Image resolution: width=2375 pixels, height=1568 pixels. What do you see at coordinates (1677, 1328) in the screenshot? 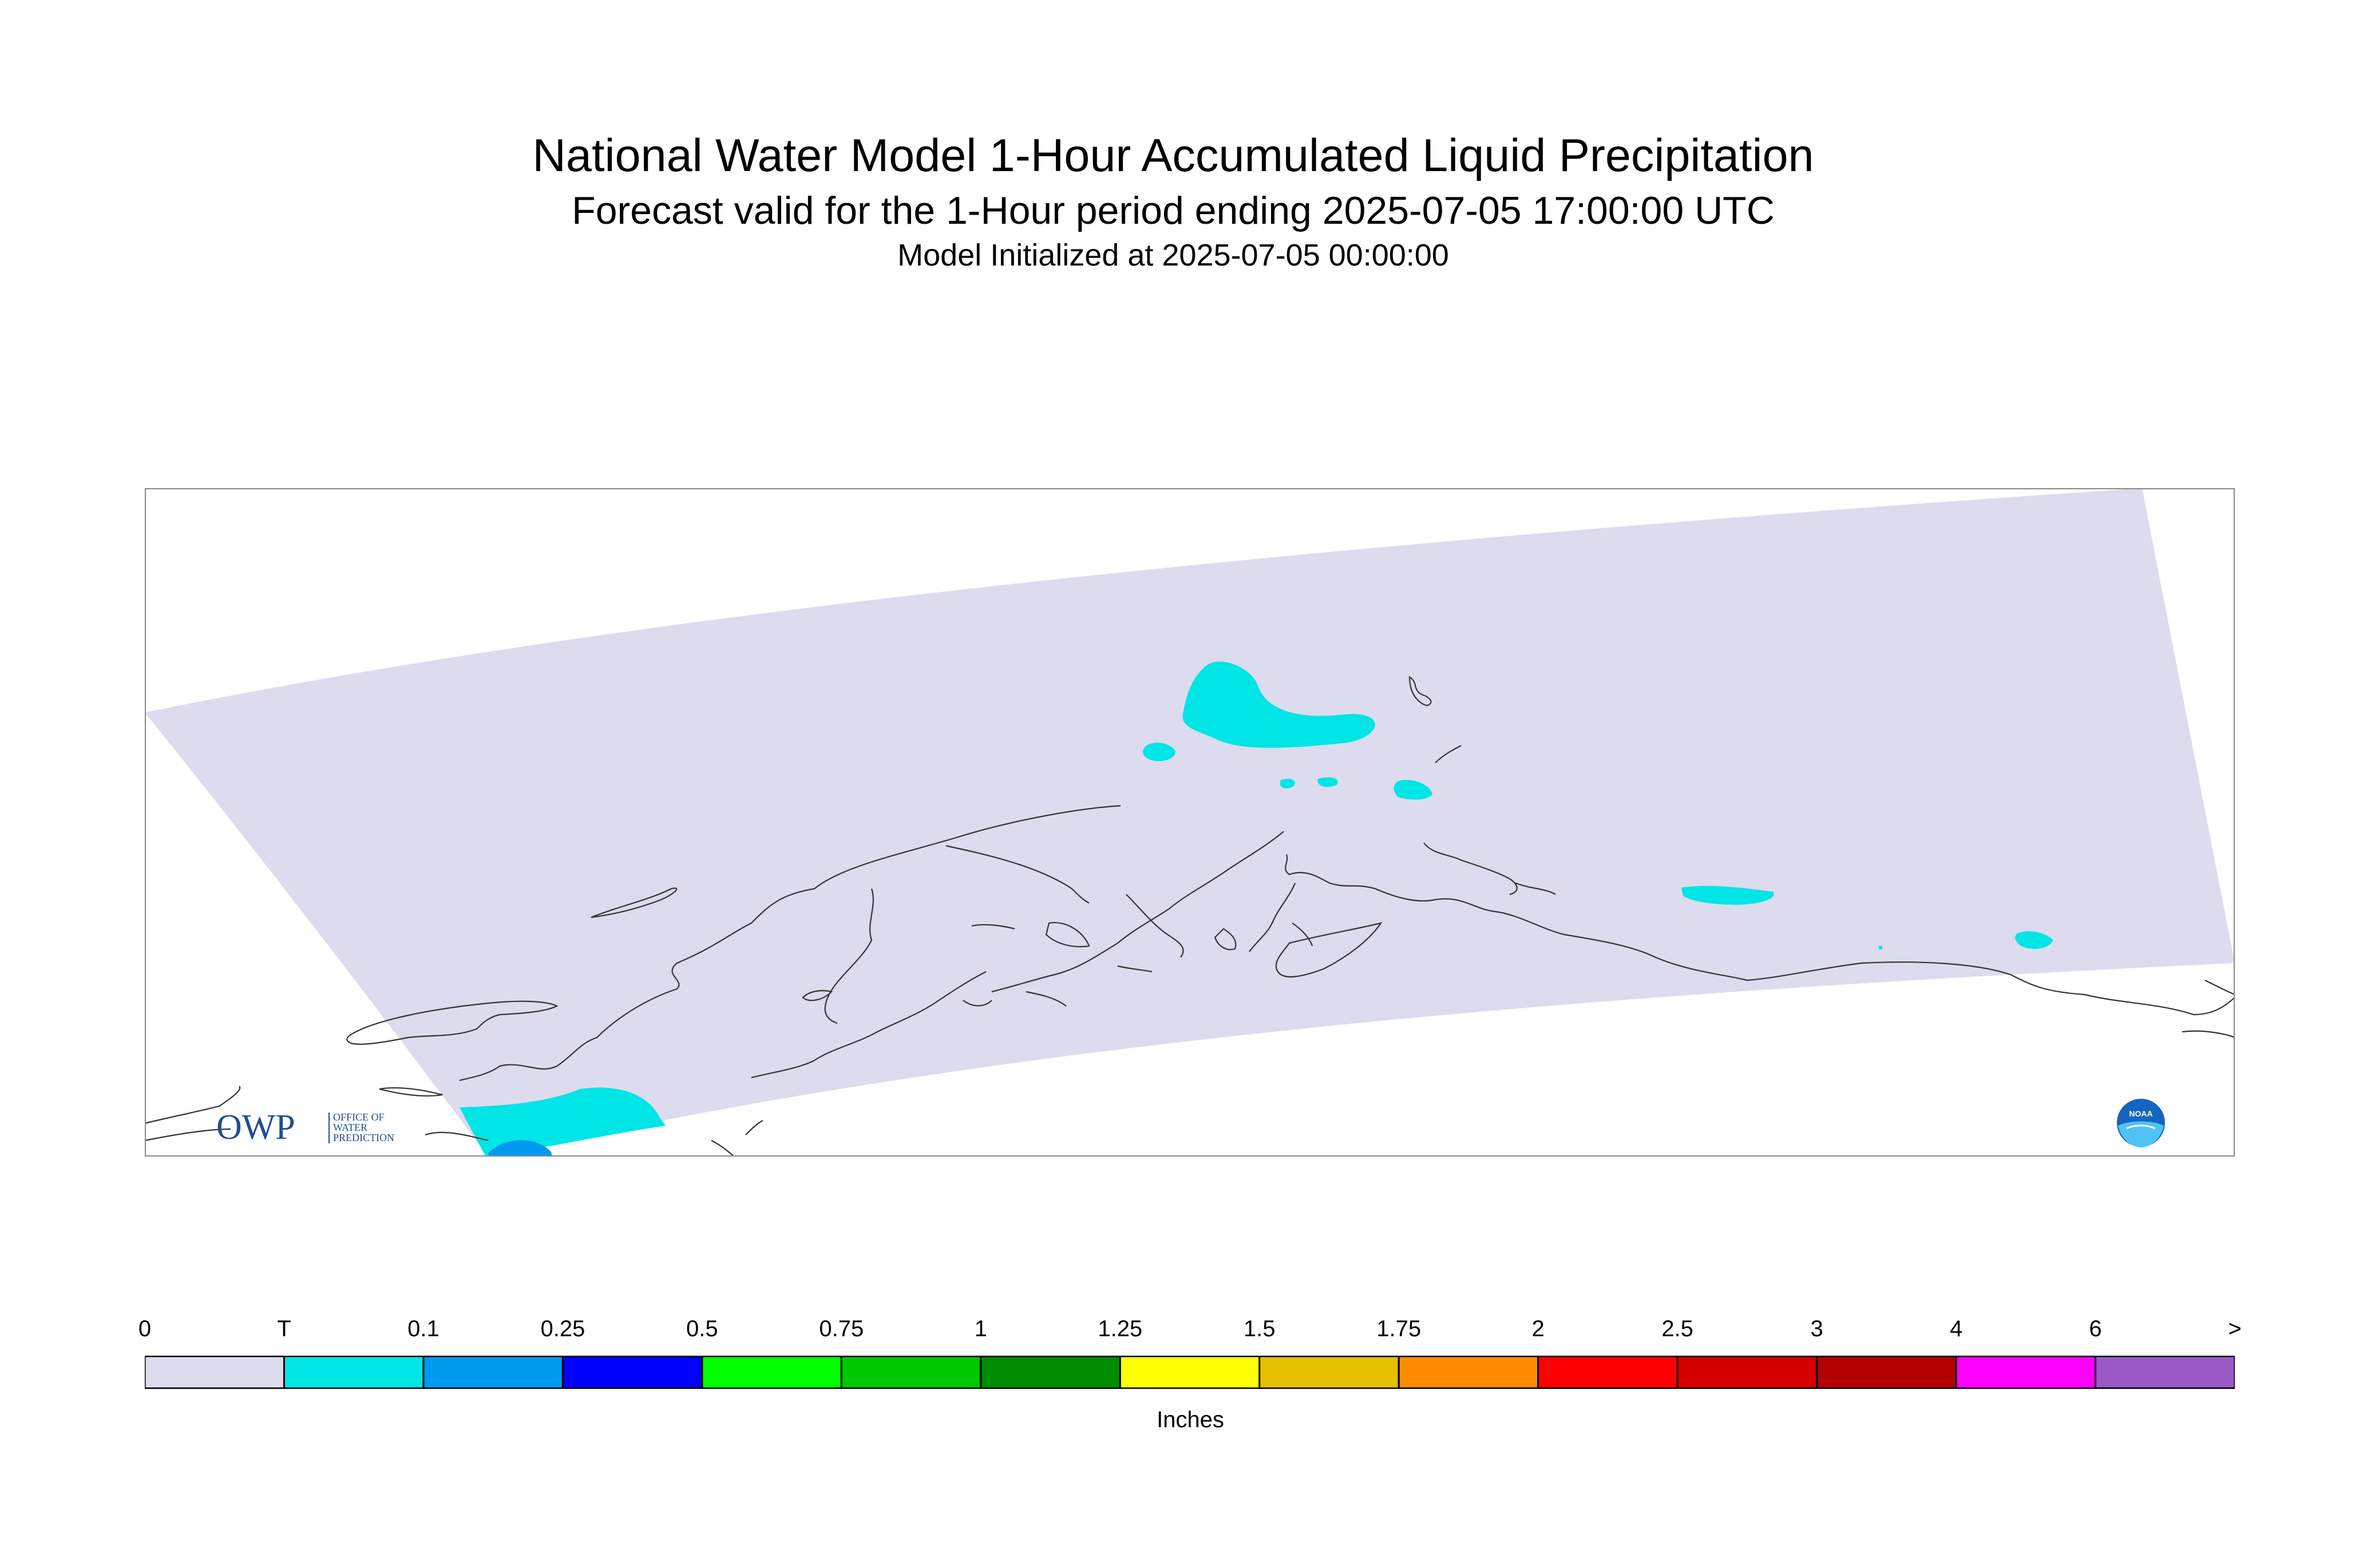
I see `colorbar-tick-label: 2.5` at bounding box center [1677, 1328].